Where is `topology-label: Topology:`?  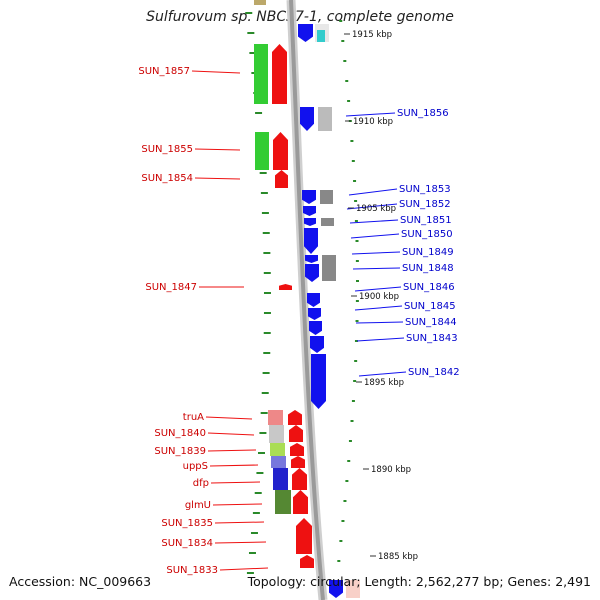
topology-label: Topology: is located at coordinates (277, 581).